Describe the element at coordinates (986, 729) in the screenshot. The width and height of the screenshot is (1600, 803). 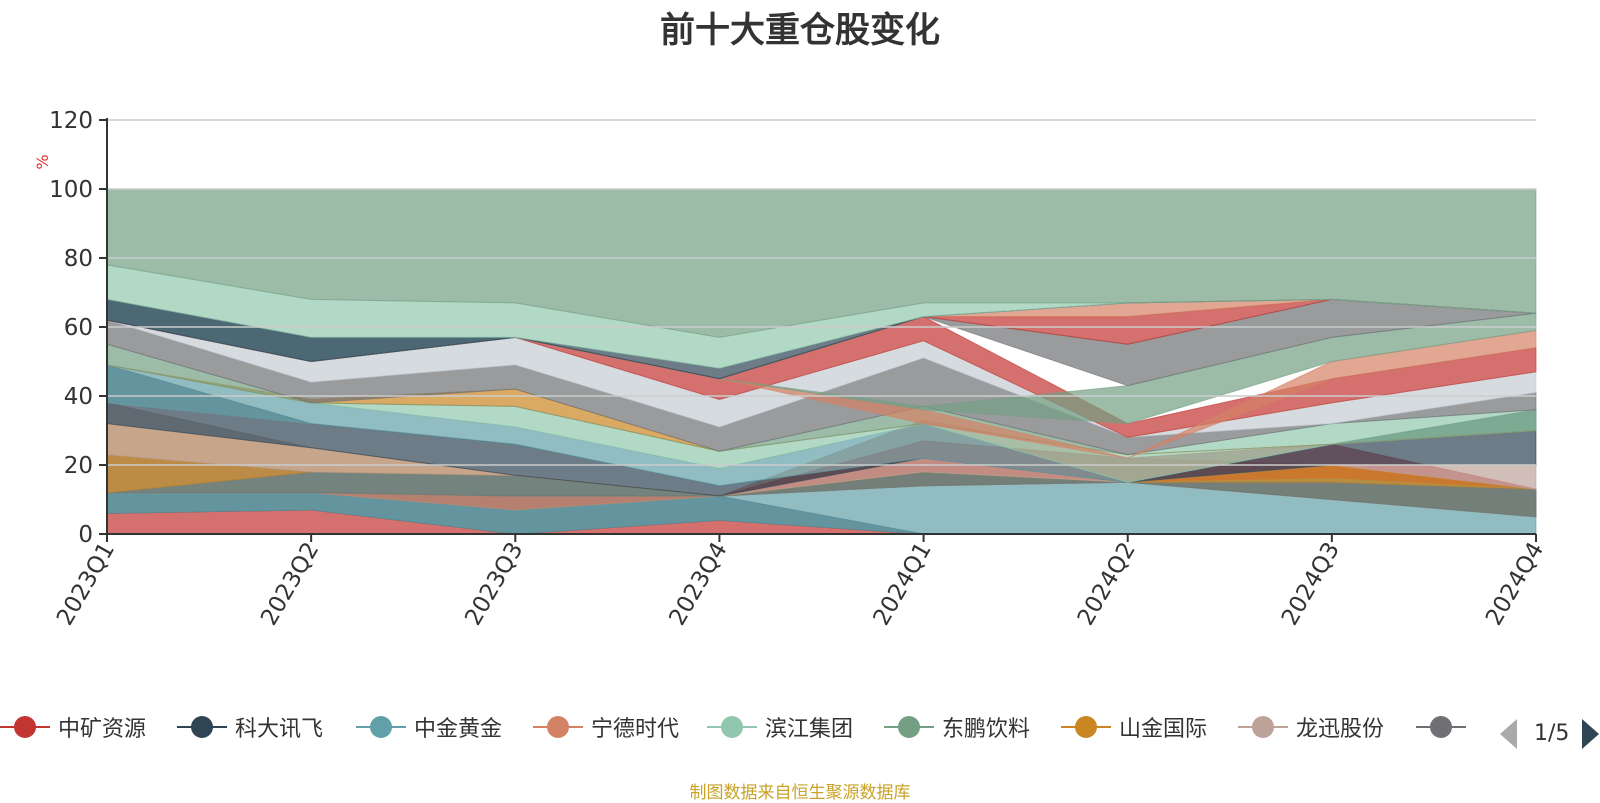
I see `legend-label: 东鹏饮料` at that location.